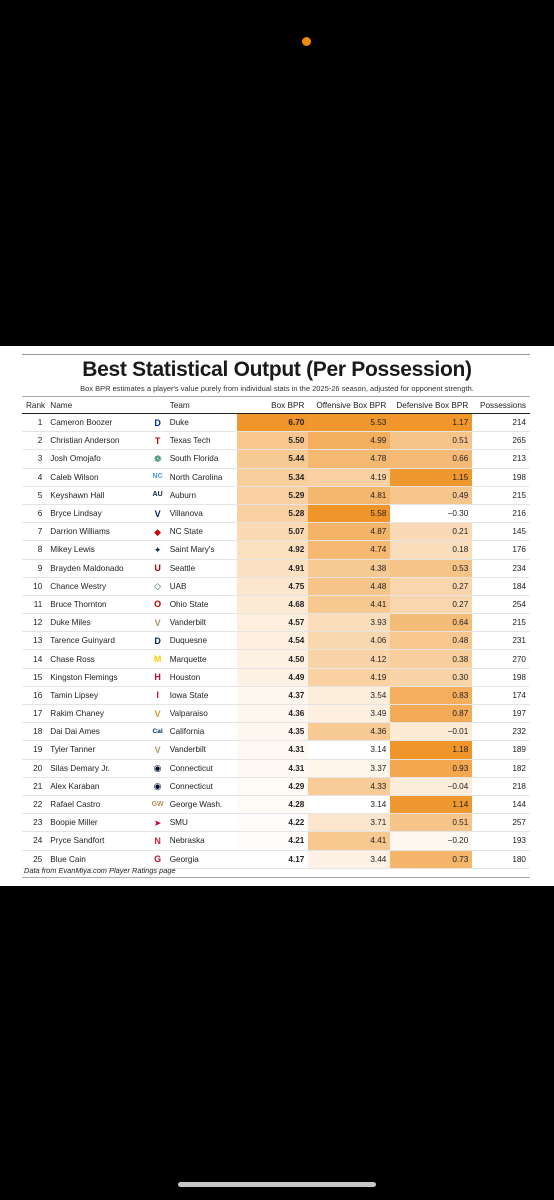  I want to click on box-bpr-cell: 4.28, so click(272, 805).